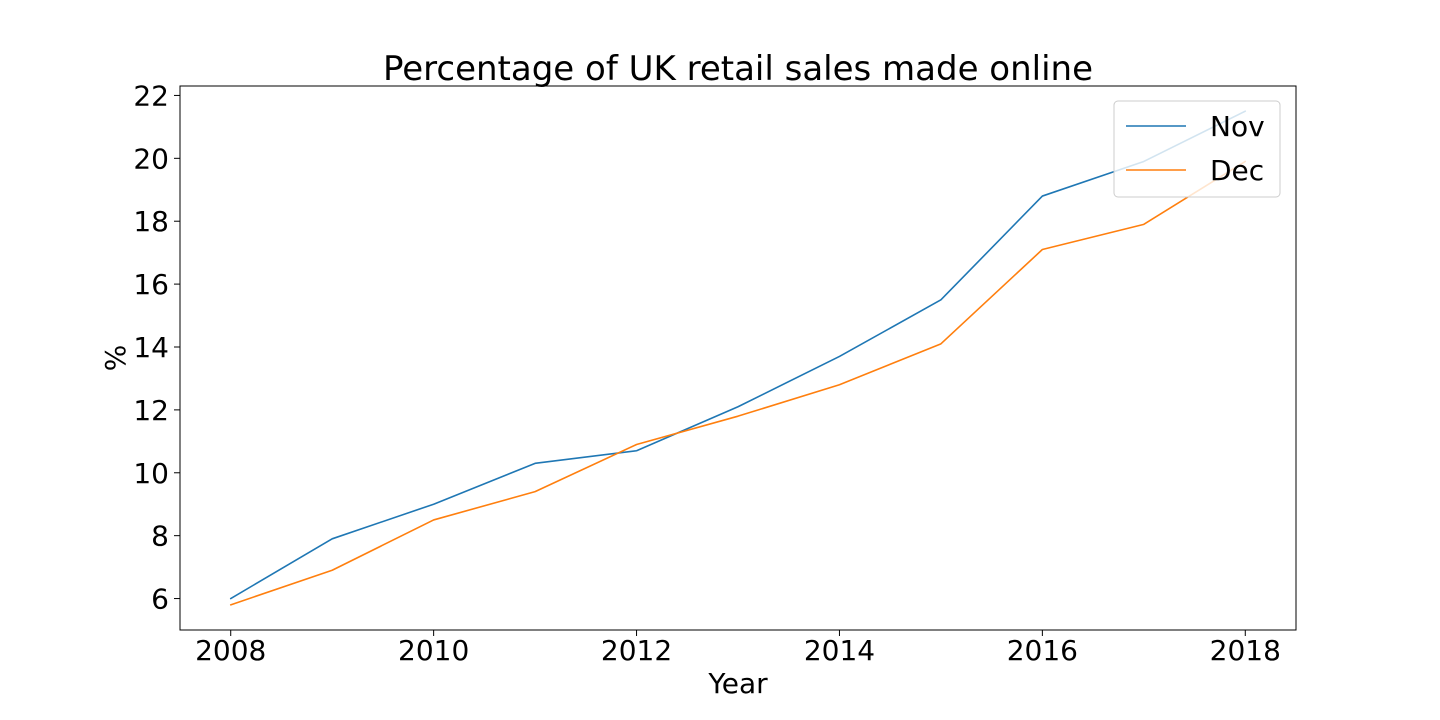 Image resolution: width=1440 pixels, height=720 pixels. I want to click on y-axis: 6 8 10 12 14 16 18 20 22, so click(156, 347).